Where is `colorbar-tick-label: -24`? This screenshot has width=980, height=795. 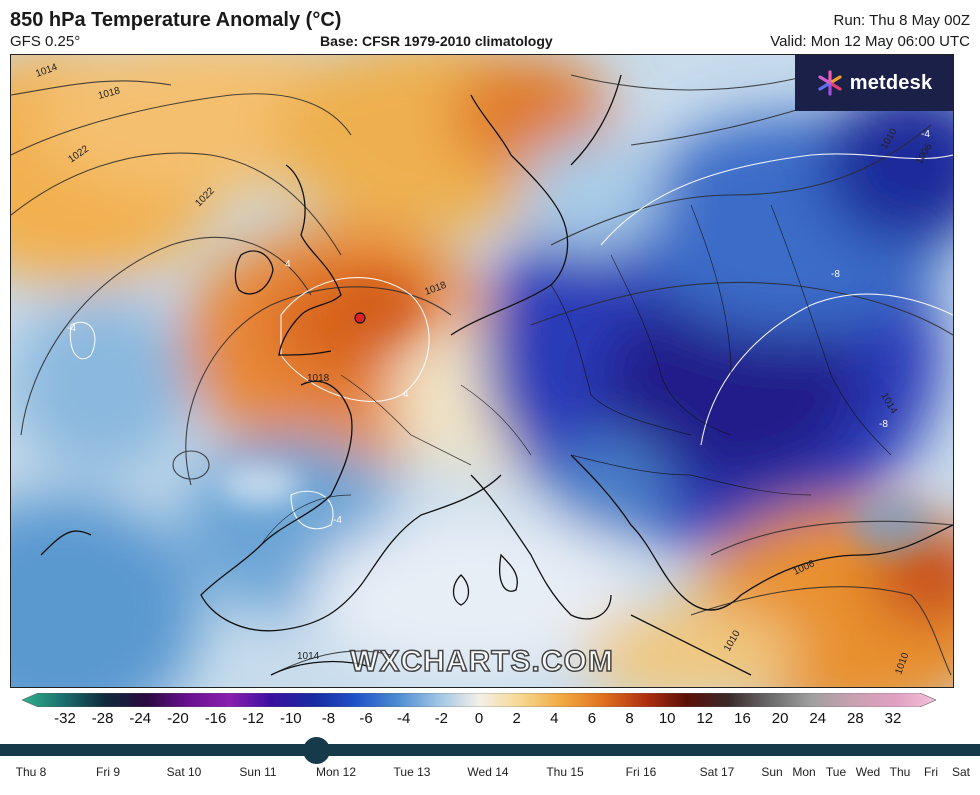
colorbar-tick-label: -24 is located at coordinates (140, 718).